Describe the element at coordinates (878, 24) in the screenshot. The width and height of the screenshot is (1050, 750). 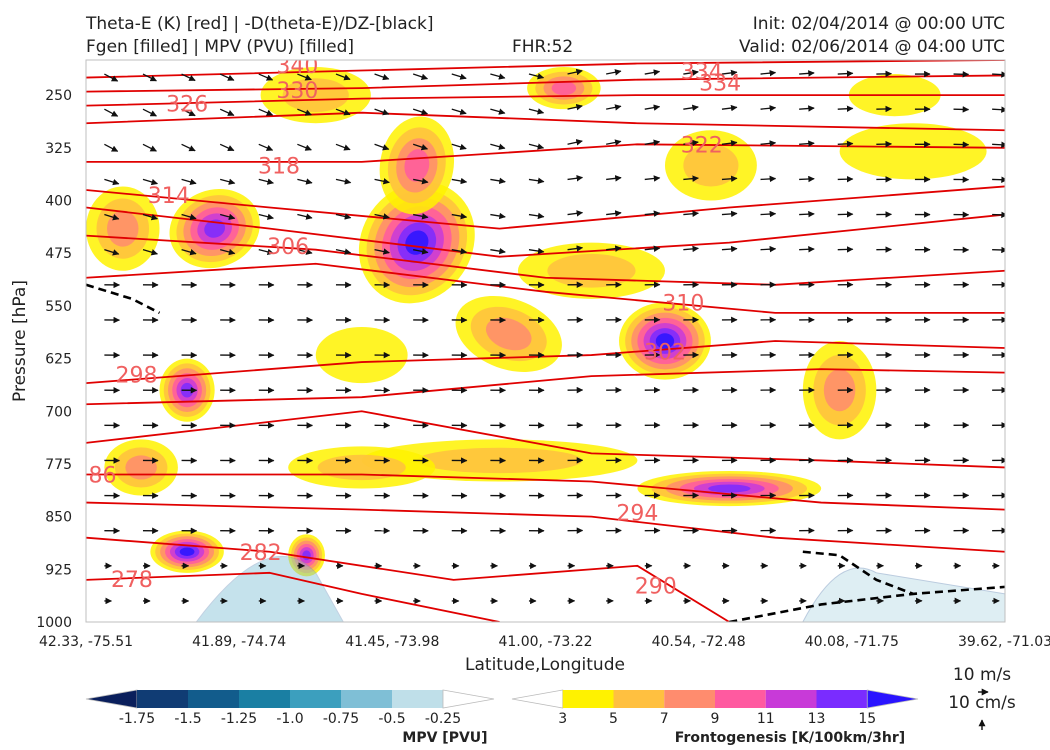
I see `init-time: Init: 02/04/2014 @ 00:00 UTC` at that location.